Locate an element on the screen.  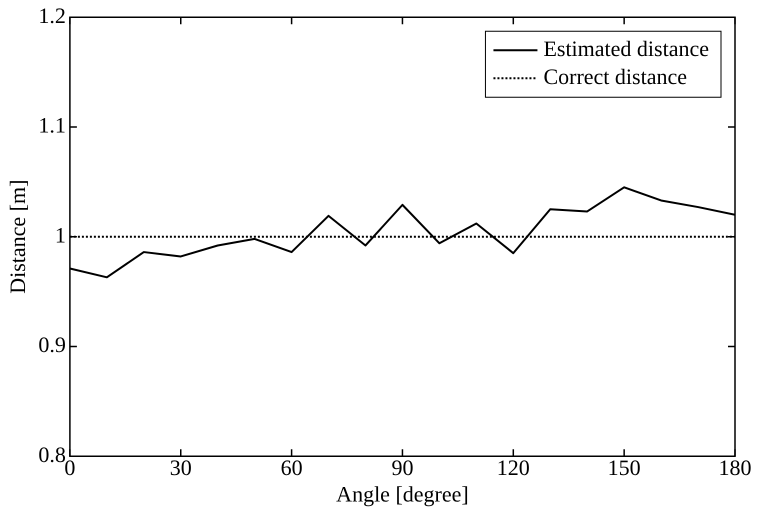
x-tick-label: 120 is located at coordinates (513, 467).